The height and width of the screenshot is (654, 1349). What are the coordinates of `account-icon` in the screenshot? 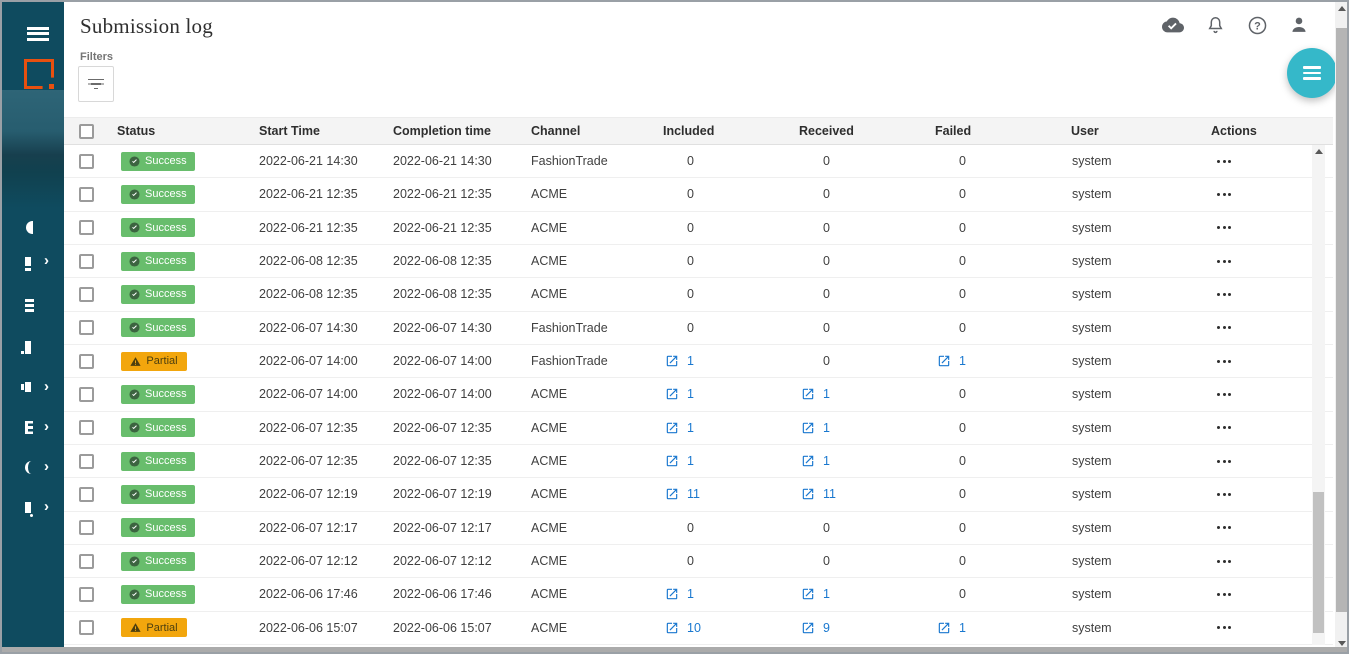 It's located at (1299, 25).